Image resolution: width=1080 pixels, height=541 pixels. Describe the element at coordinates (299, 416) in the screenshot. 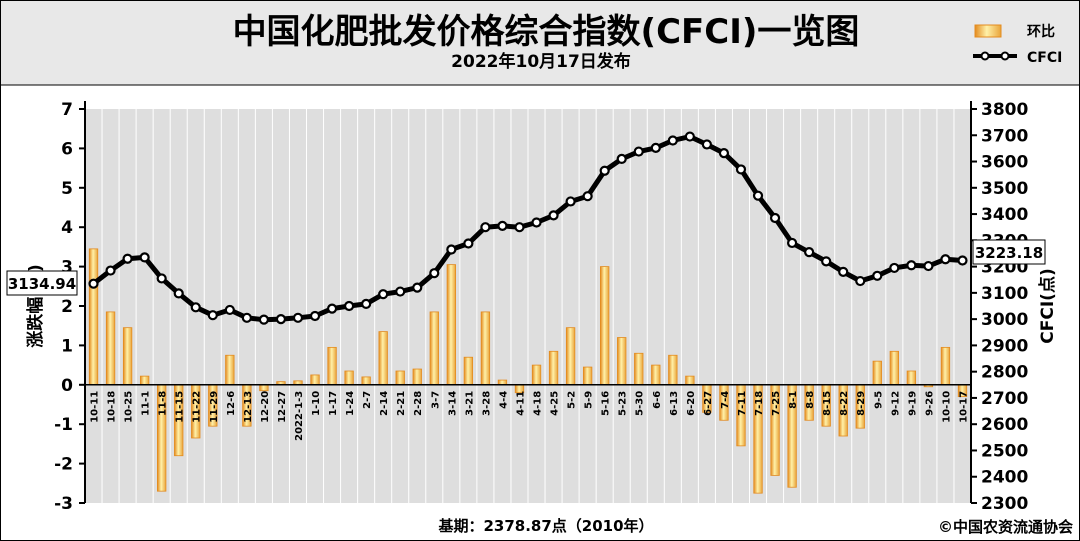

I see `x-tick-label-2022-1-3: 2022-1-3` at that location.